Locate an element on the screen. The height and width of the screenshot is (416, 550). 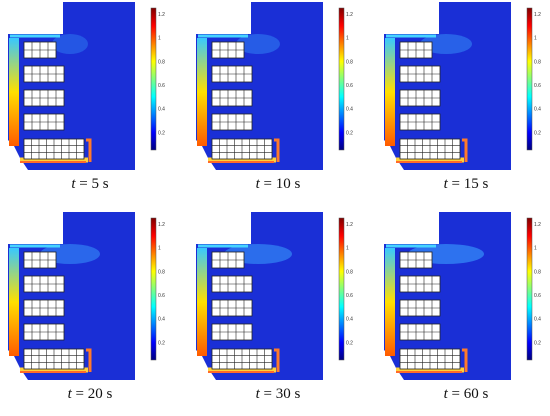
time-value: 15 s is located at coordinates (476, 184).